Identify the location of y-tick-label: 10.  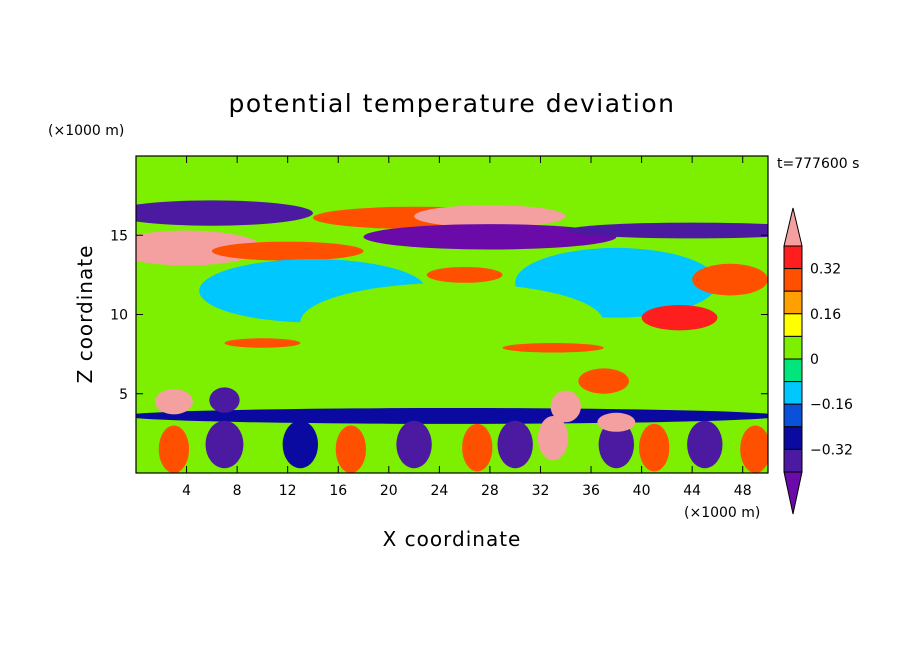
(119, 316).